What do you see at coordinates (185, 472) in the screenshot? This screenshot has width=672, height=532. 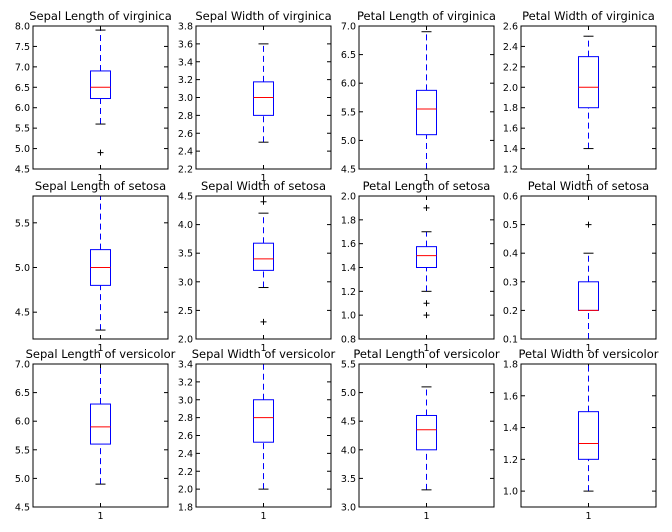 I see `y-tick-label: 2.2` at bounding box center [185, 472].